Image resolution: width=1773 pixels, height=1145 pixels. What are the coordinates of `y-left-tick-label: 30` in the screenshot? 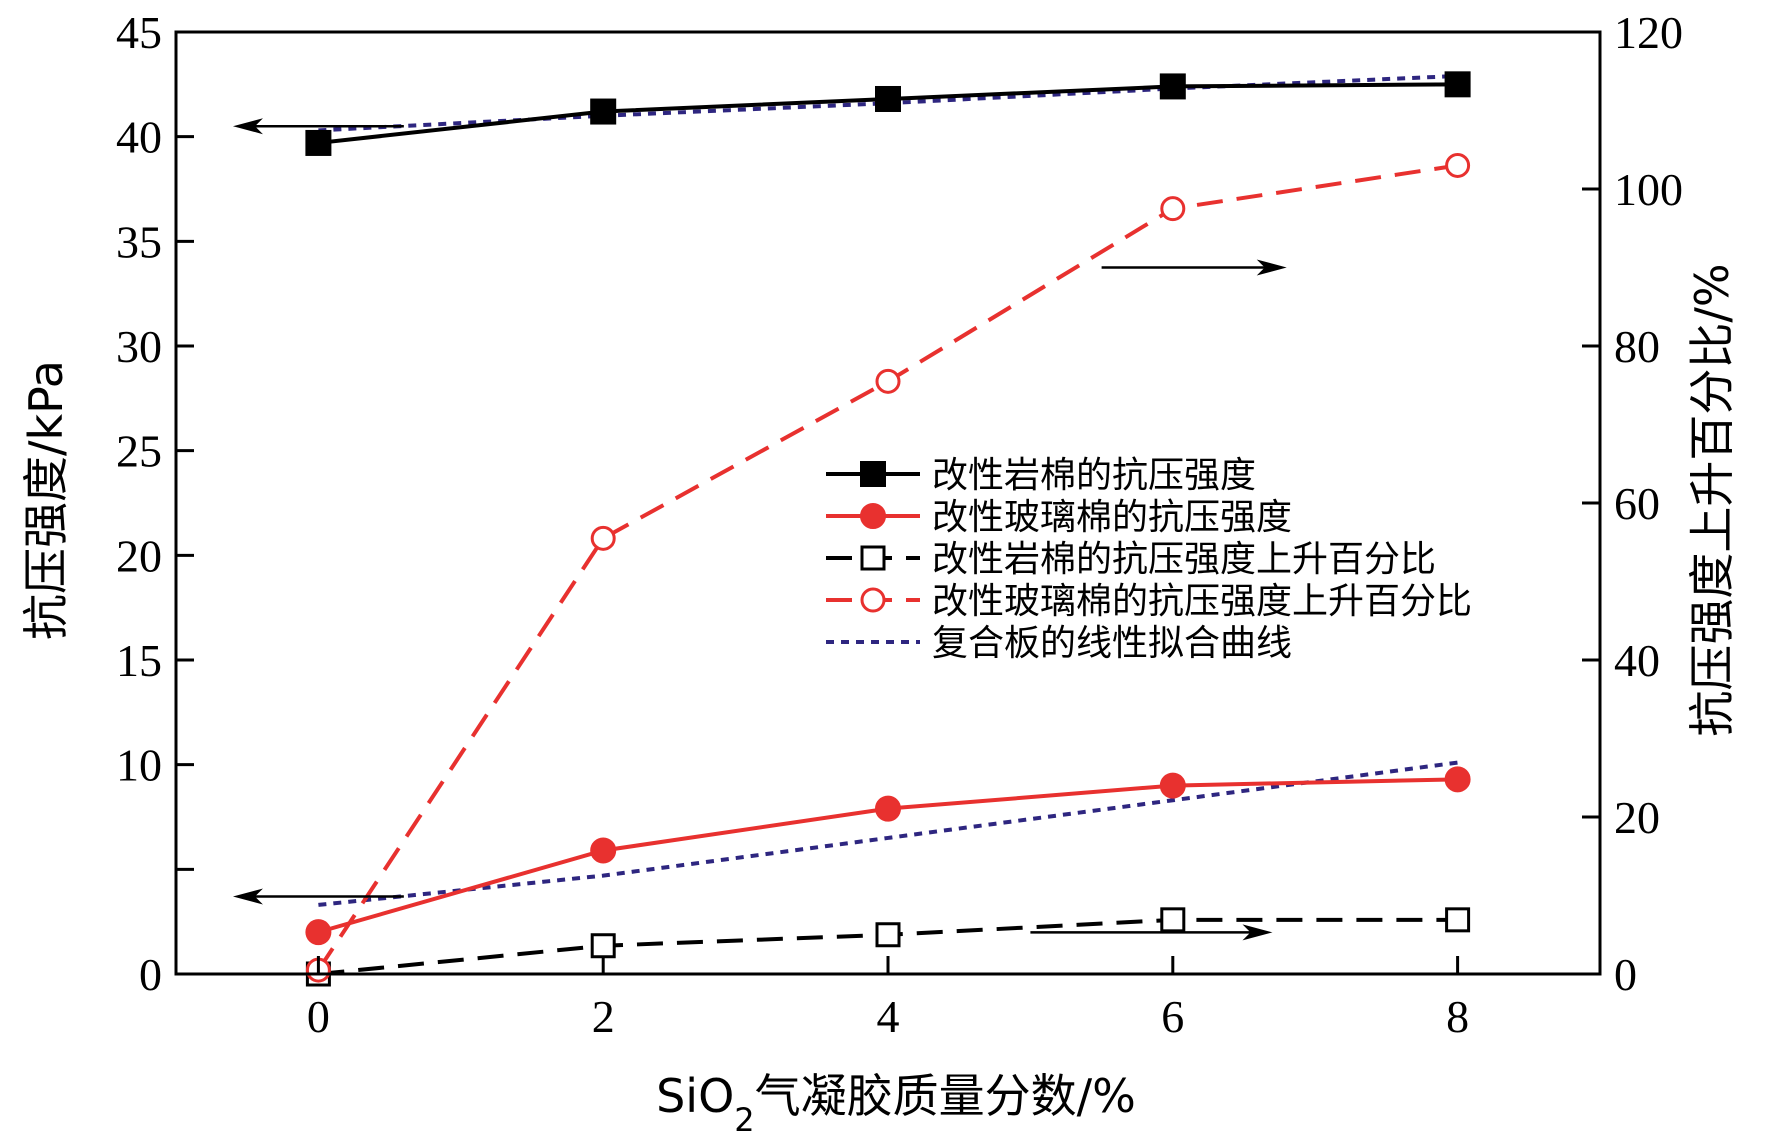 It's located at (139, 346).